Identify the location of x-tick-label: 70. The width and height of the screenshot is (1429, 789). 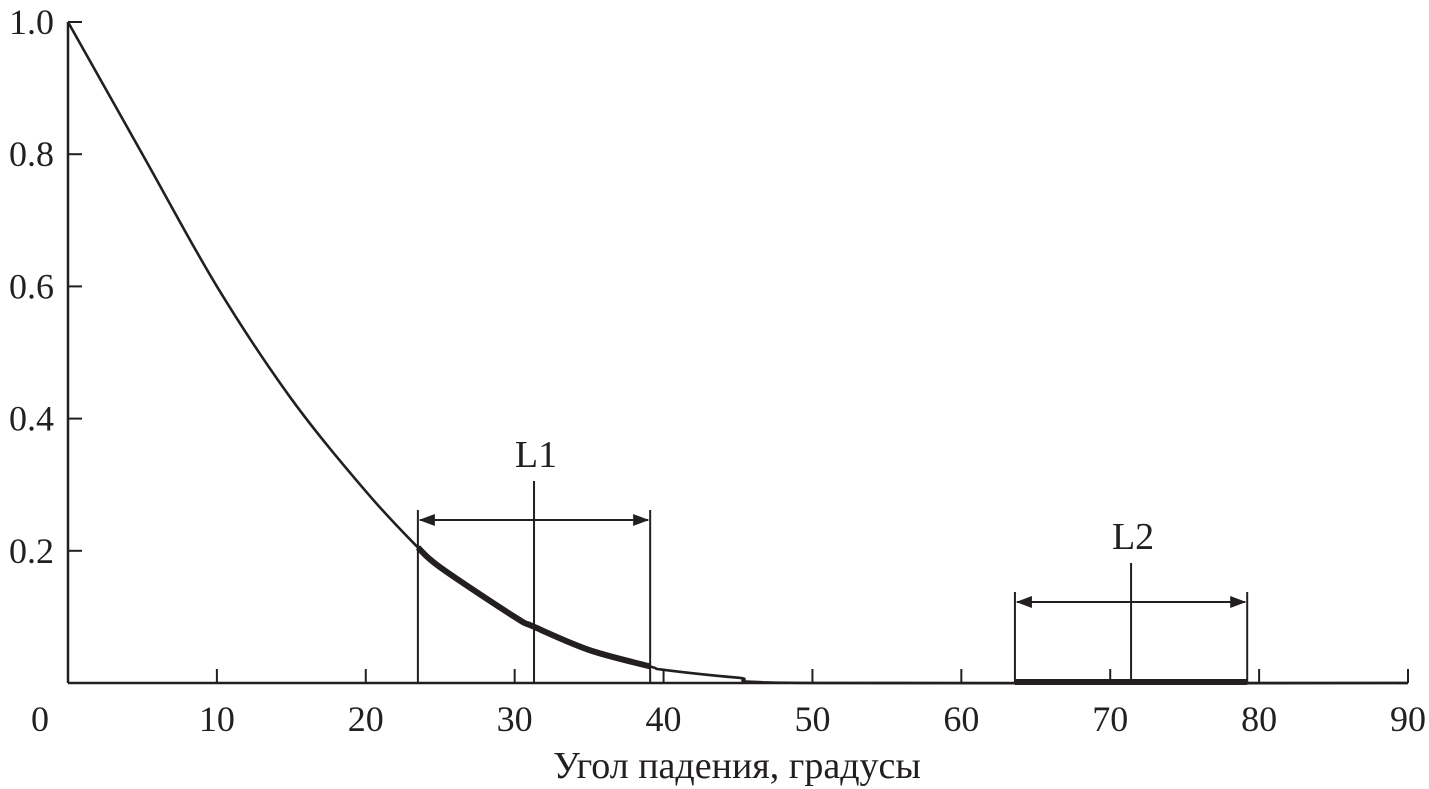
(1110, 719).